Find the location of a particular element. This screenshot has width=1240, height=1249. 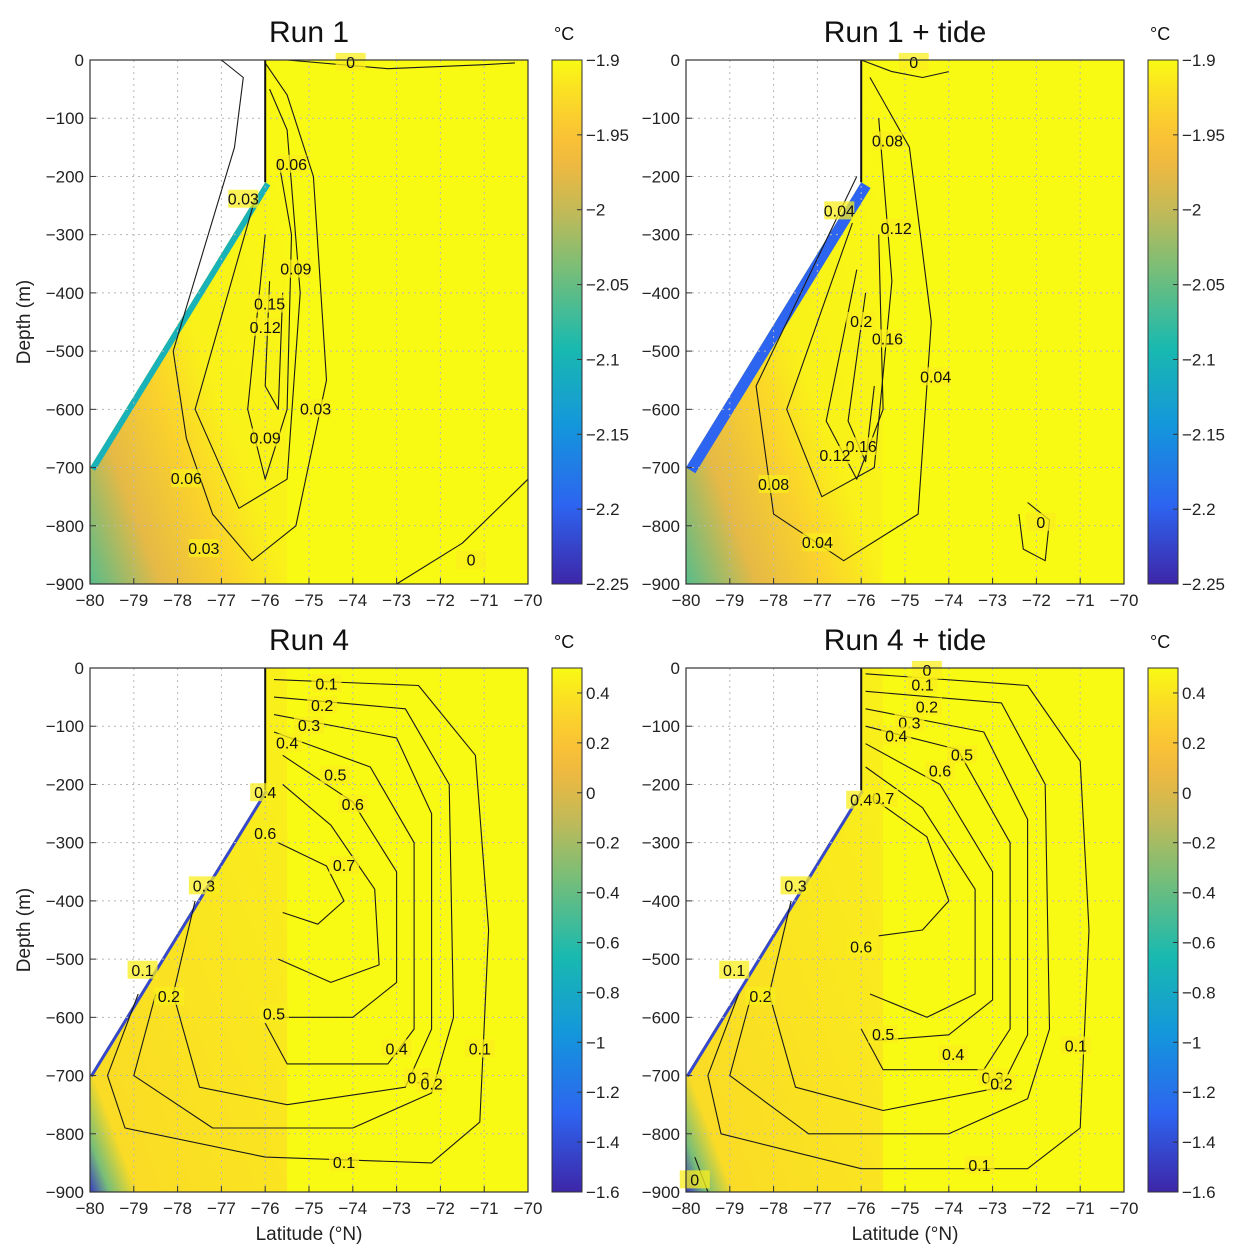

x-tick-label: −80 is located at coordinates (686, 600).